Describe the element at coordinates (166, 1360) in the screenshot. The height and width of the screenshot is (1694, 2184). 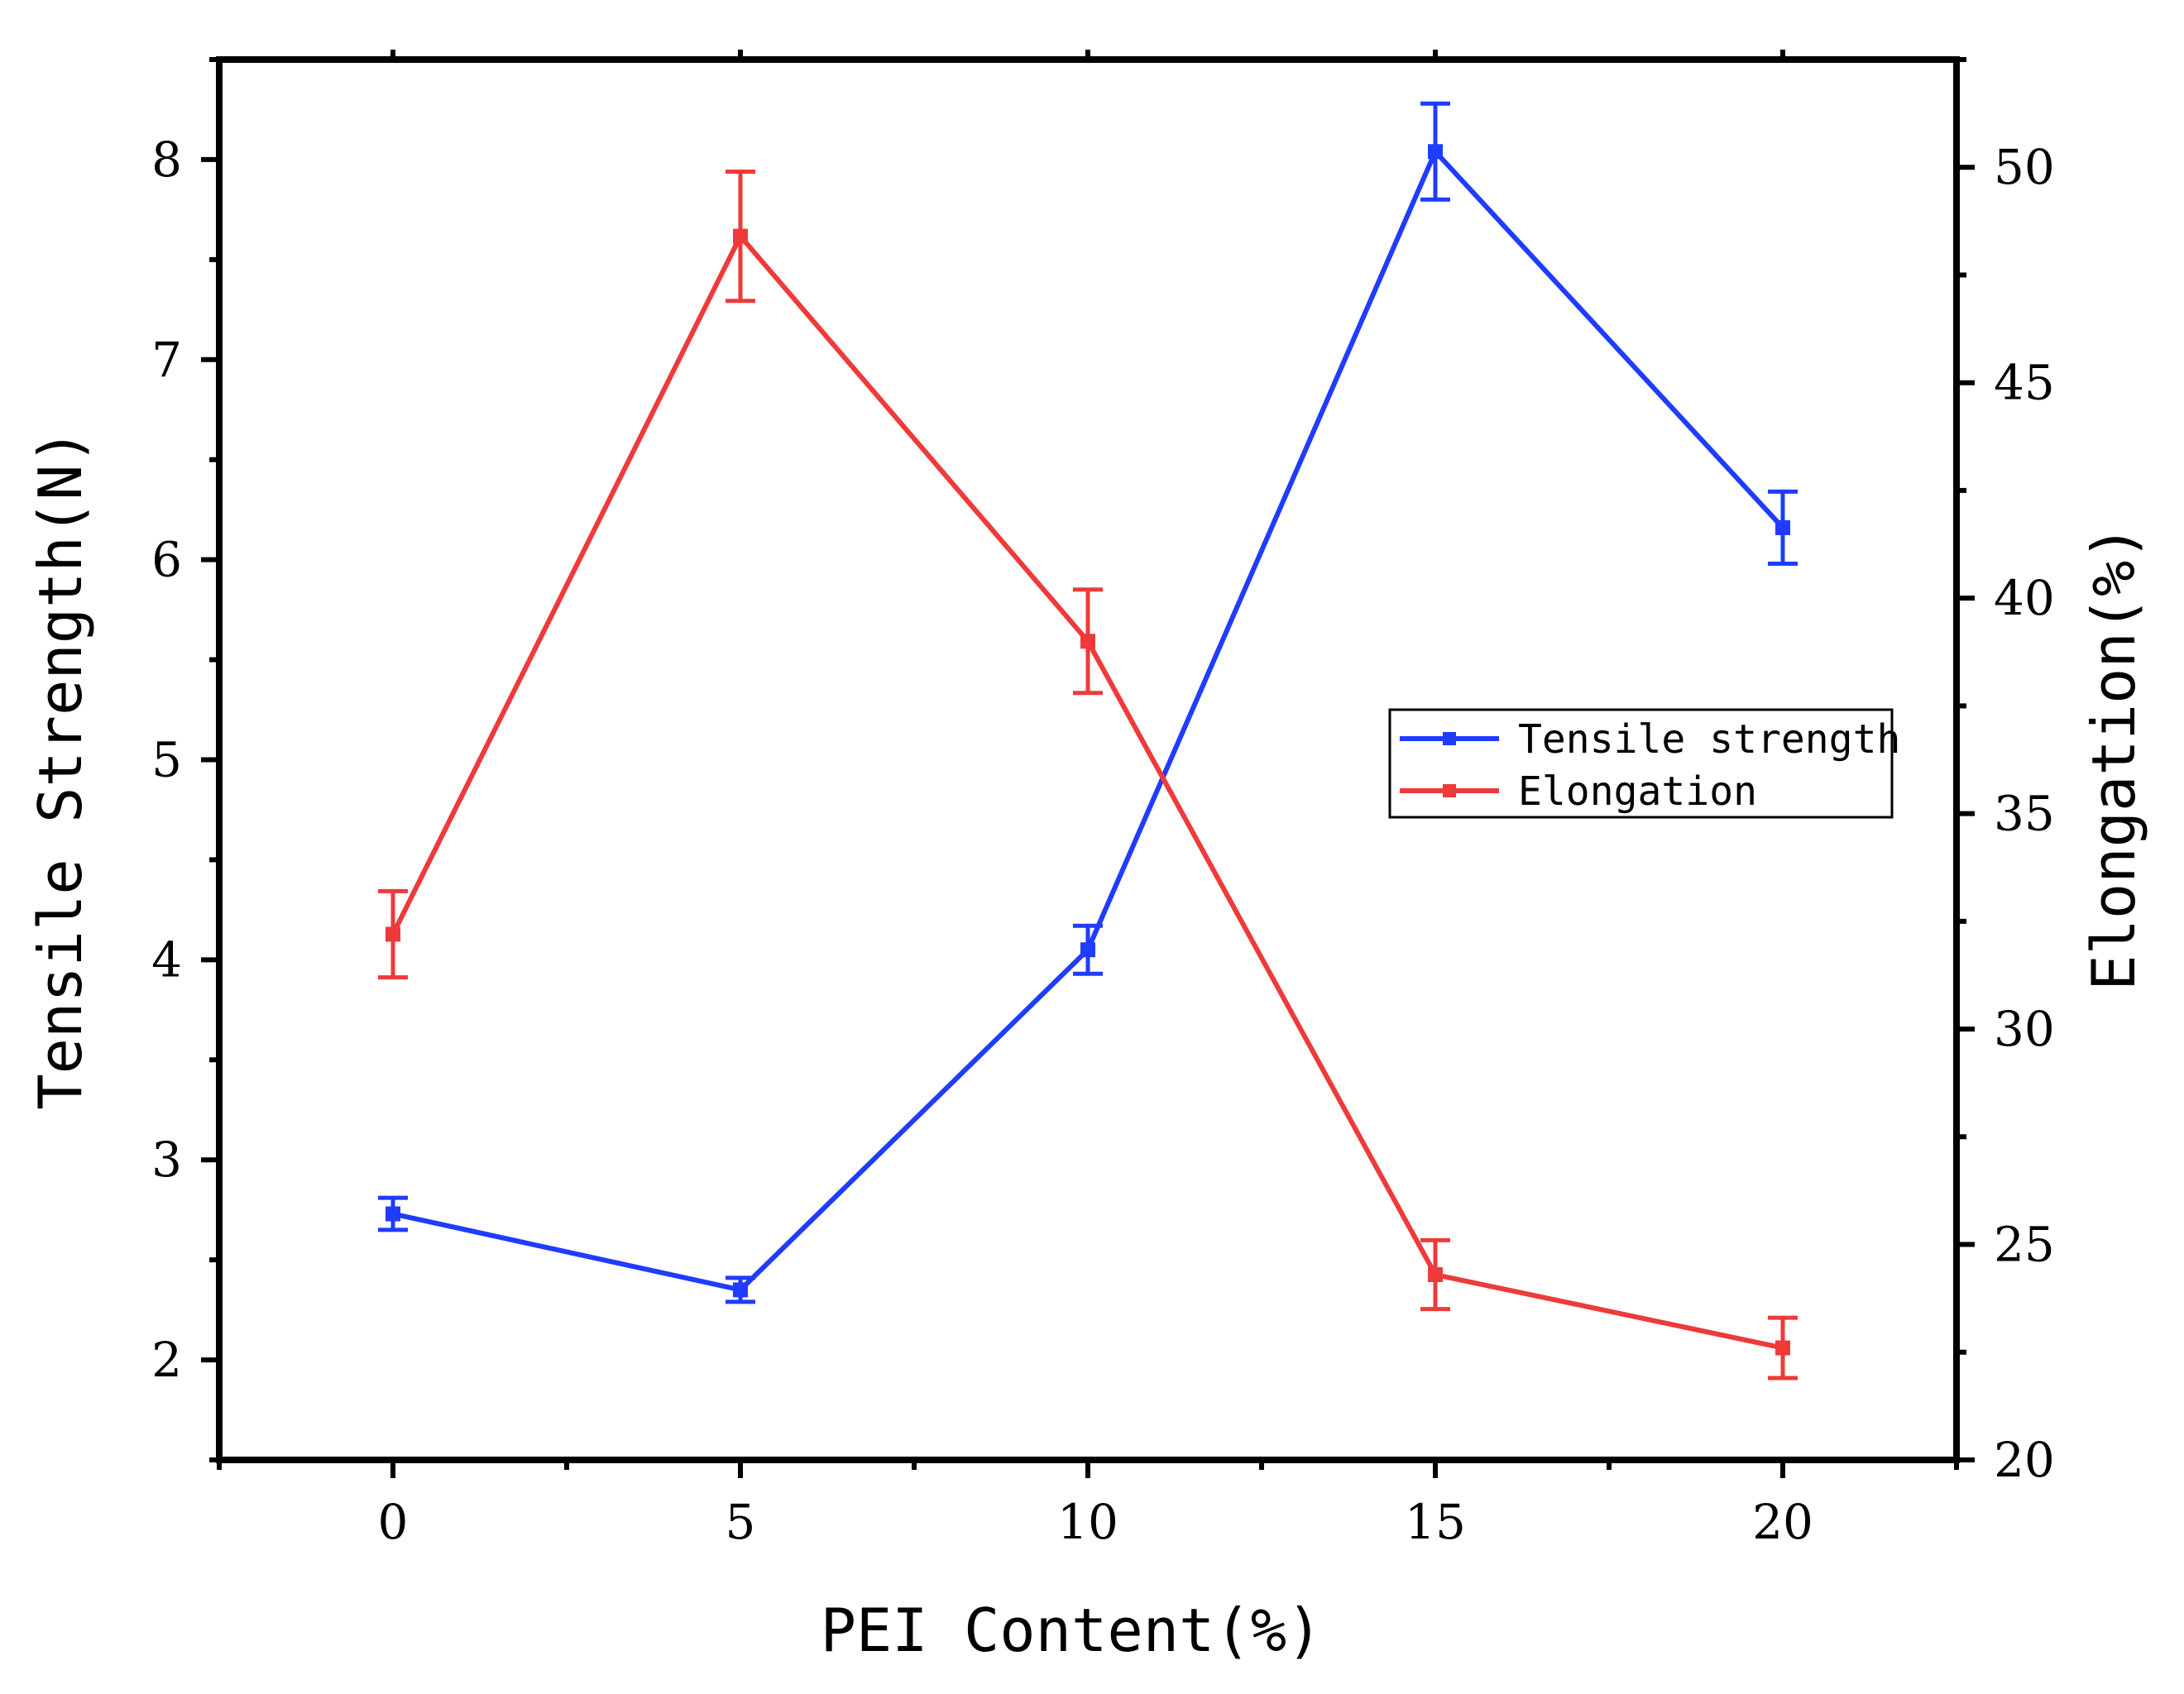
I see `y-left-tick-label: 2` at that location.